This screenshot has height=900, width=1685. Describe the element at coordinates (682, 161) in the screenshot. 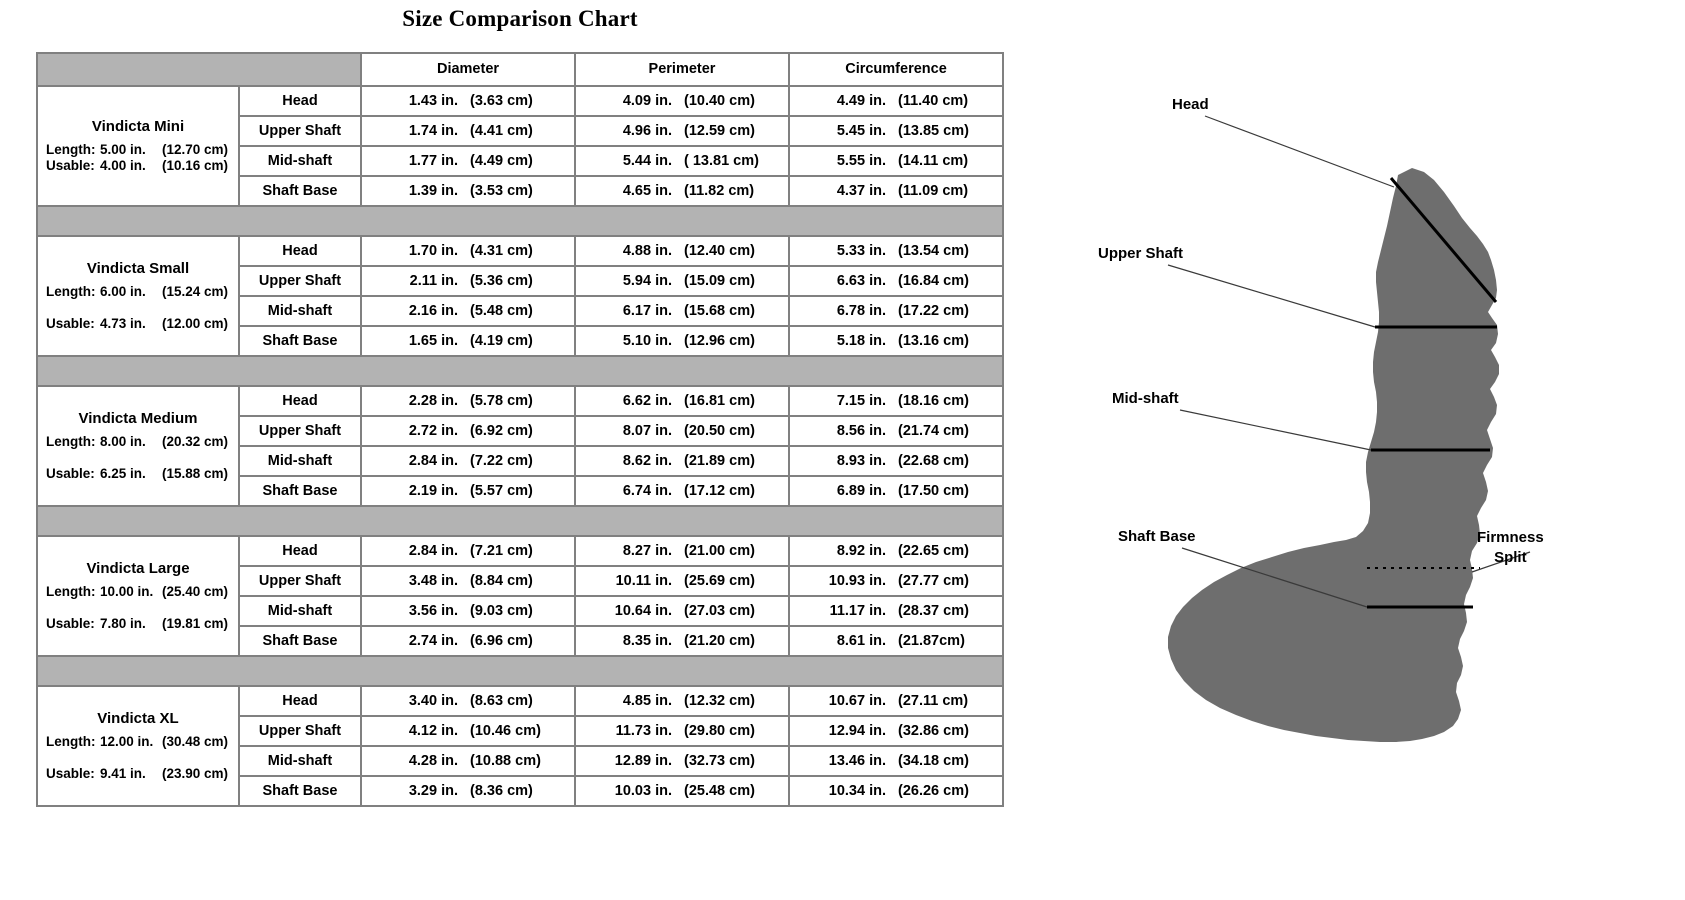

I see `perimeter-value: 5.44 in. ( 13.81 cm)` at that location.